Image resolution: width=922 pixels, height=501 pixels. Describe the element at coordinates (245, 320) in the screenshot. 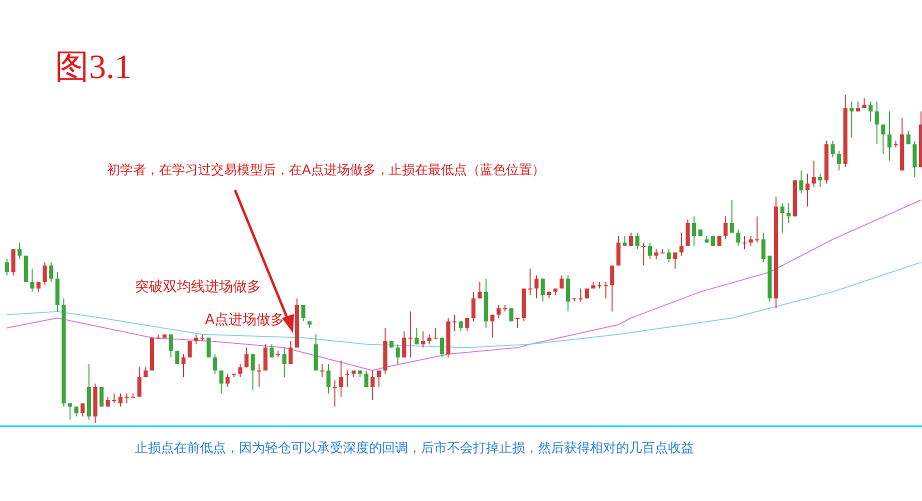

I see `annotation: A点进场做多` at that location.